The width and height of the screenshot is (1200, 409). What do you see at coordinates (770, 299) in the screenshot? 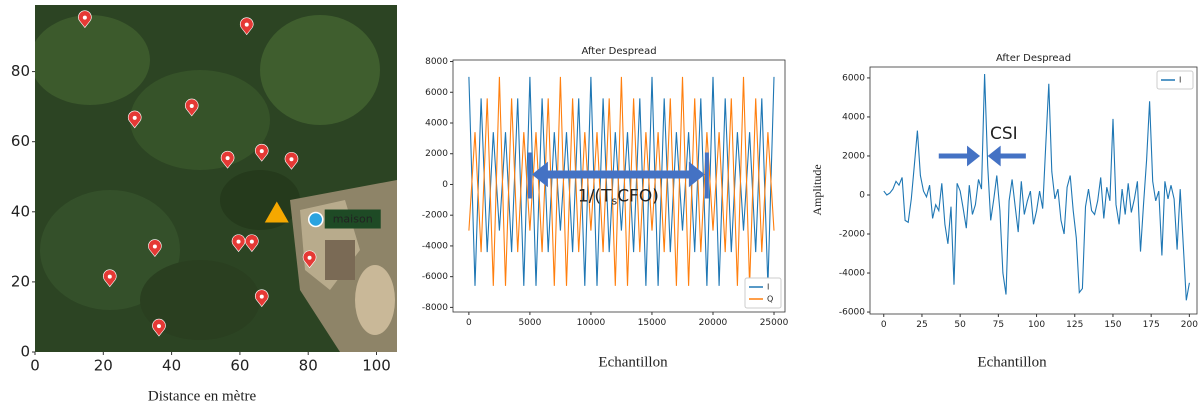
I see `legend-label: Q` at bounding box center [770, 299].